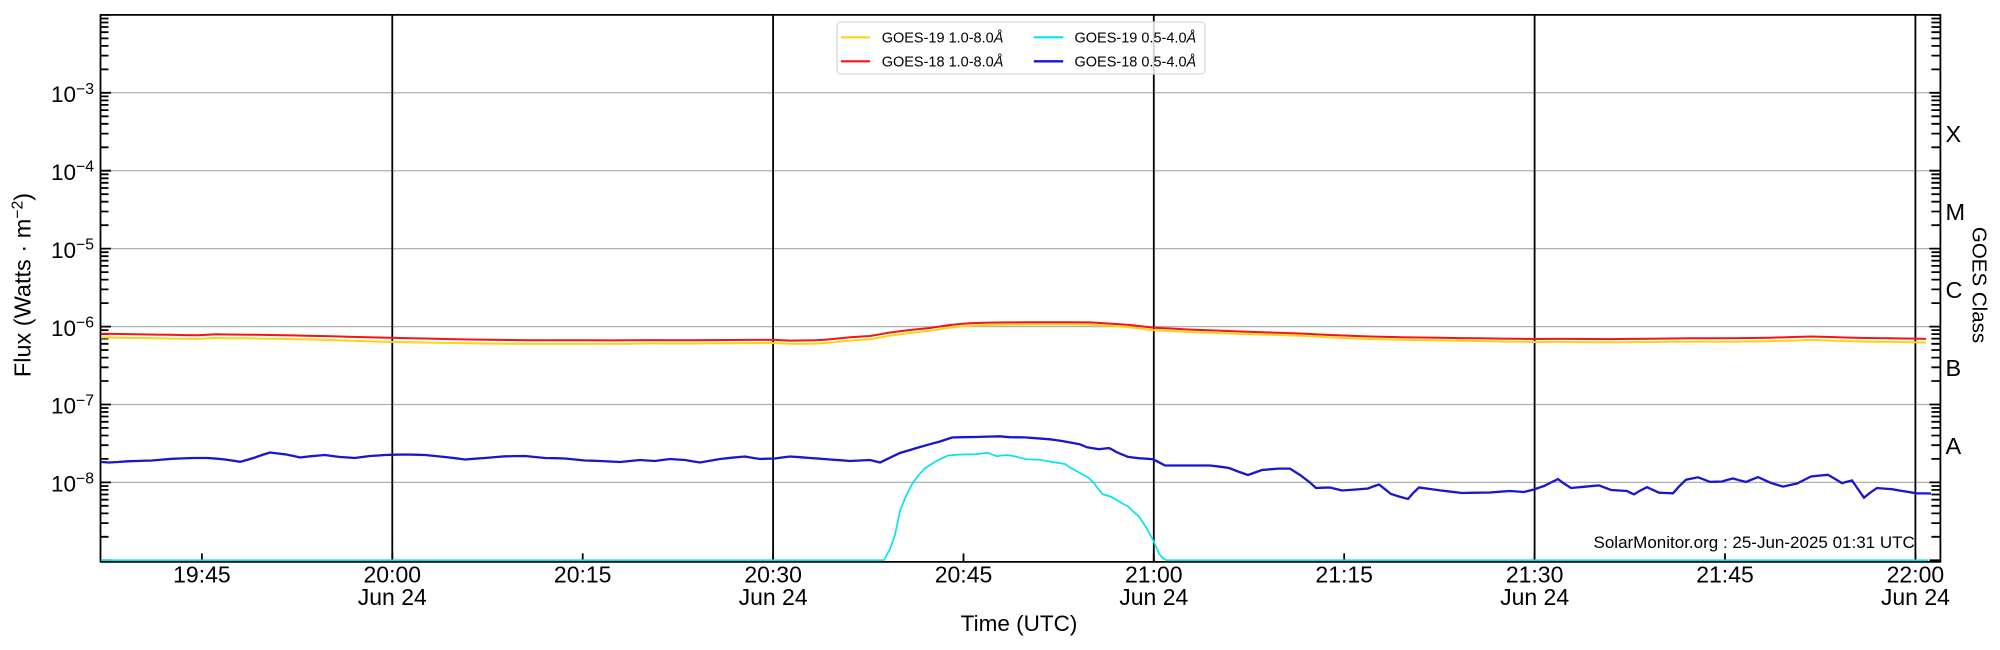 Image resolution: width=2000 pixels, height=650 pixels. What do you see at coordinates (1725, 574) in the screenshot?
I see `svg-text: 21:45` at bounding box center [1725, 574].